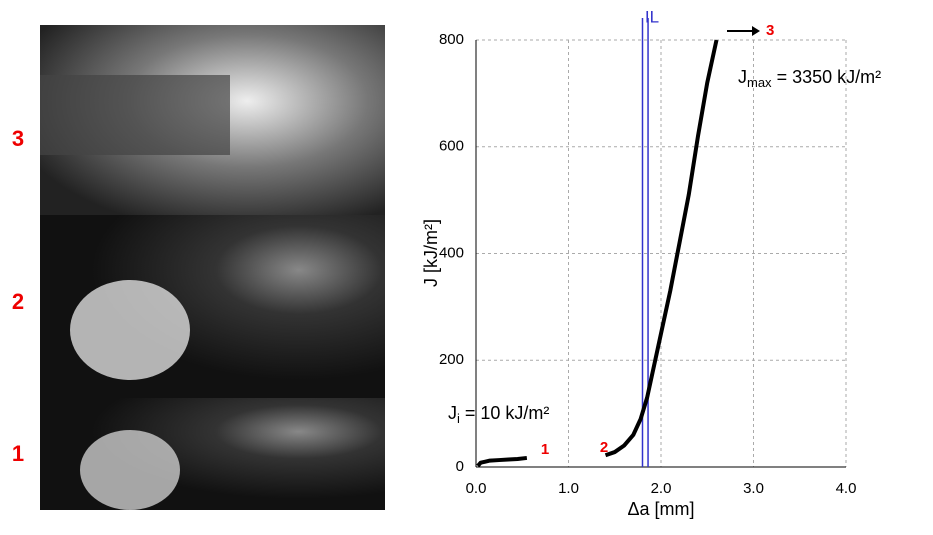 This screenshot has width=933, height=535. I want to click on point-label: 2, so click(604, 447).